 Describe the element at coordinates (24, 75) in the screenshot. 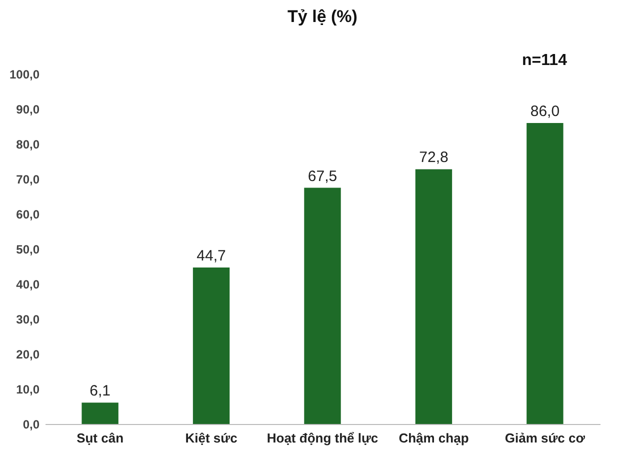

I see `y-tick-label: 100,0` at that location.